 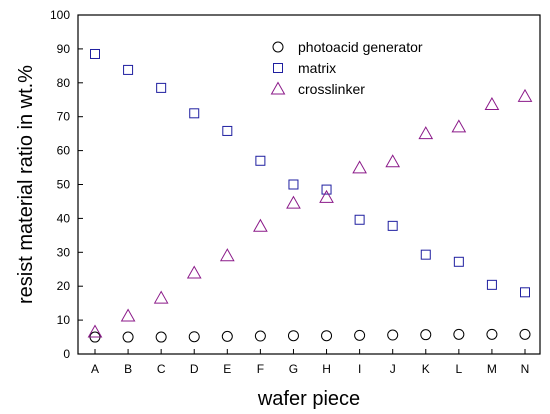 What do you see at coordinates (359, 369) in the screenshot?
I see `x-tick-label: I` at bounding box center [359, 369].